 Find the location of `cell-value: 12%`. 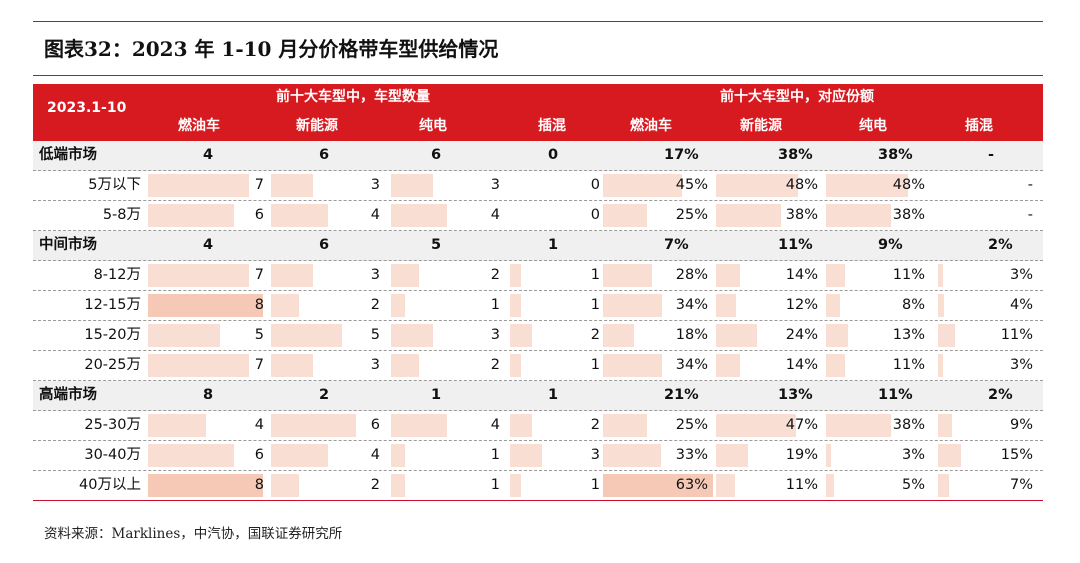

cell-value: 12% is located at coordinates (801, 305).